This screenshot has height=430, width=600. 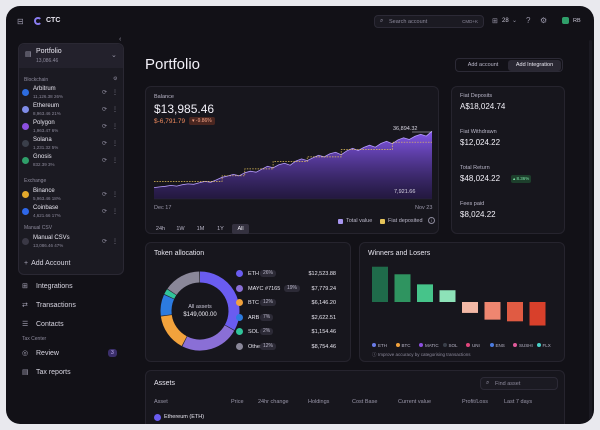 What do you see at coordinates (515, 21) in the screenshot?
I see `chevron-down-icon: ⌄` at bounding box center [515, 21].